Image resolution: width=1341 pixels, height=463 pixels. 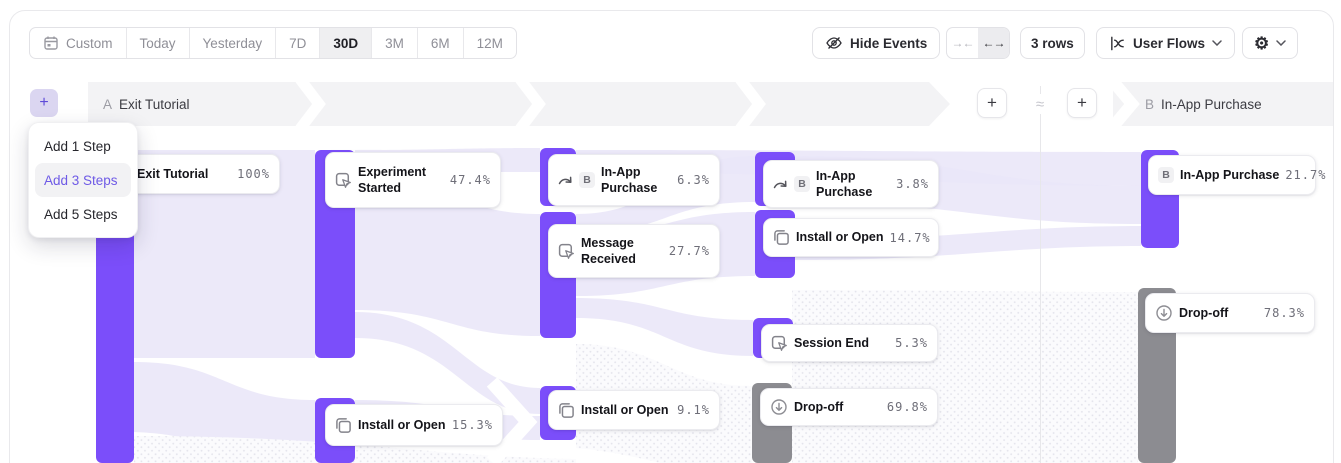 I want to click on date-range-yesterday: Yesterday, so click(x=233, y=43).